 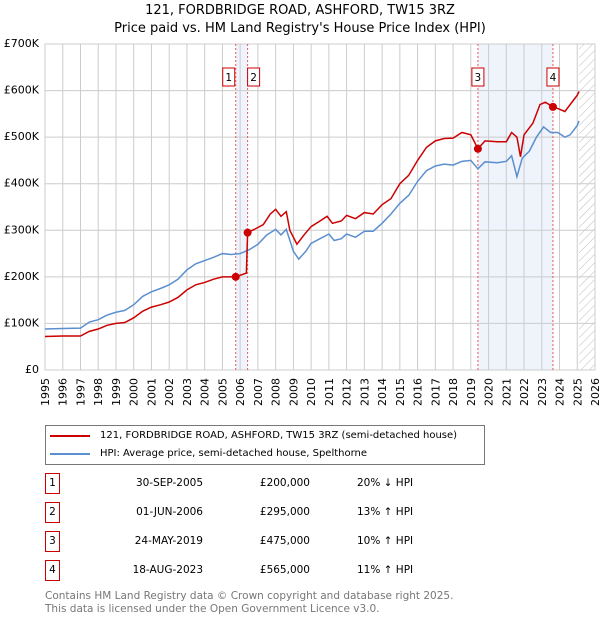 I want to click on y-tick-label: £0, so click(x=32, y=369).